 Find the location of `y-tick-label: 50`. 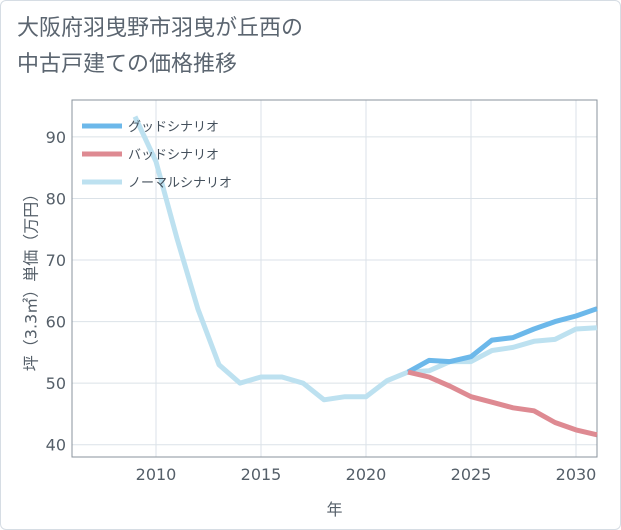

y-tick-label: 50 is located at coordinates (56, 383).